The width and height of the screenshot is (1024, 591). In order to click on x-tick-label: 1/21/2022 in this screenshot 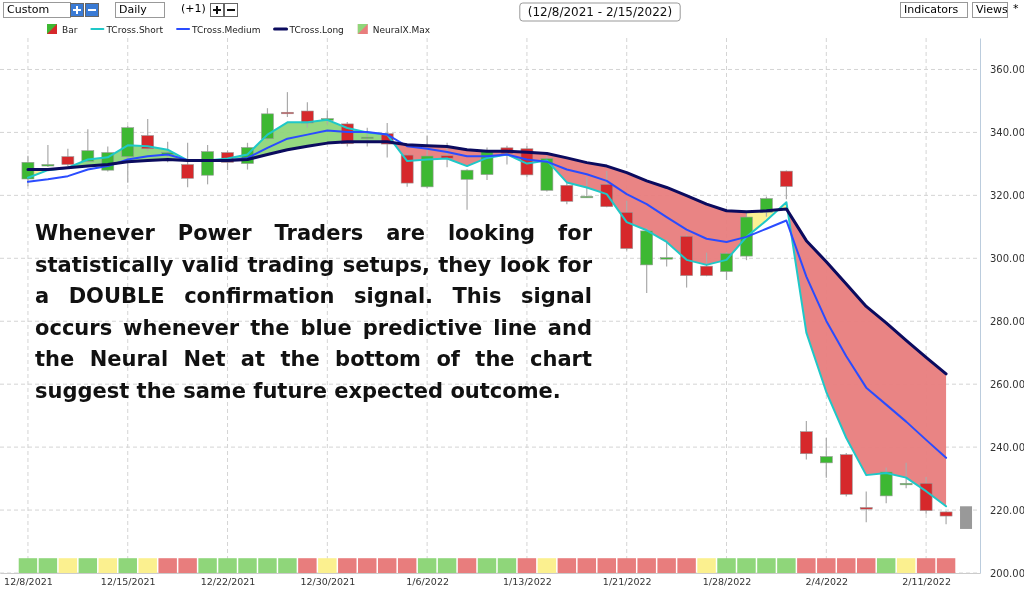, I will do `click(627, 581)`.